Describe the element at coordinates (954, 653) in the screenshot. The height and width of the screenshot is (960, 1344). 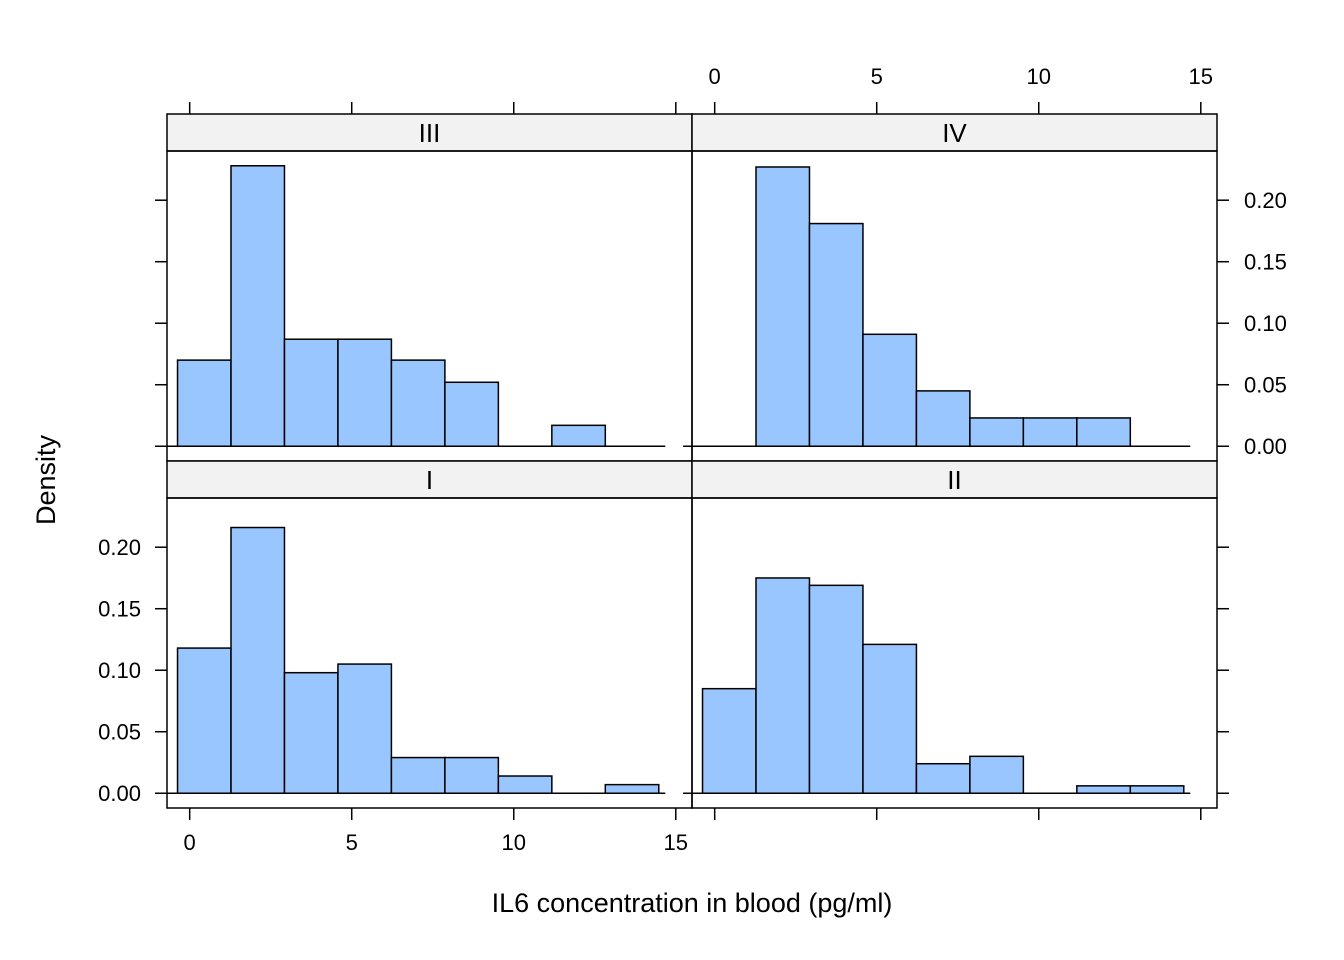
I see `panel-frame-II` at that location.